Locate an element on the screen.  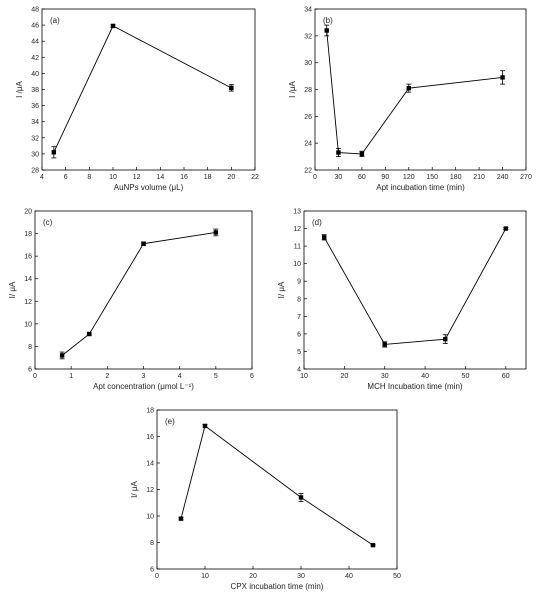
y-tick-label: 22 is located at coordinates (308, 171).